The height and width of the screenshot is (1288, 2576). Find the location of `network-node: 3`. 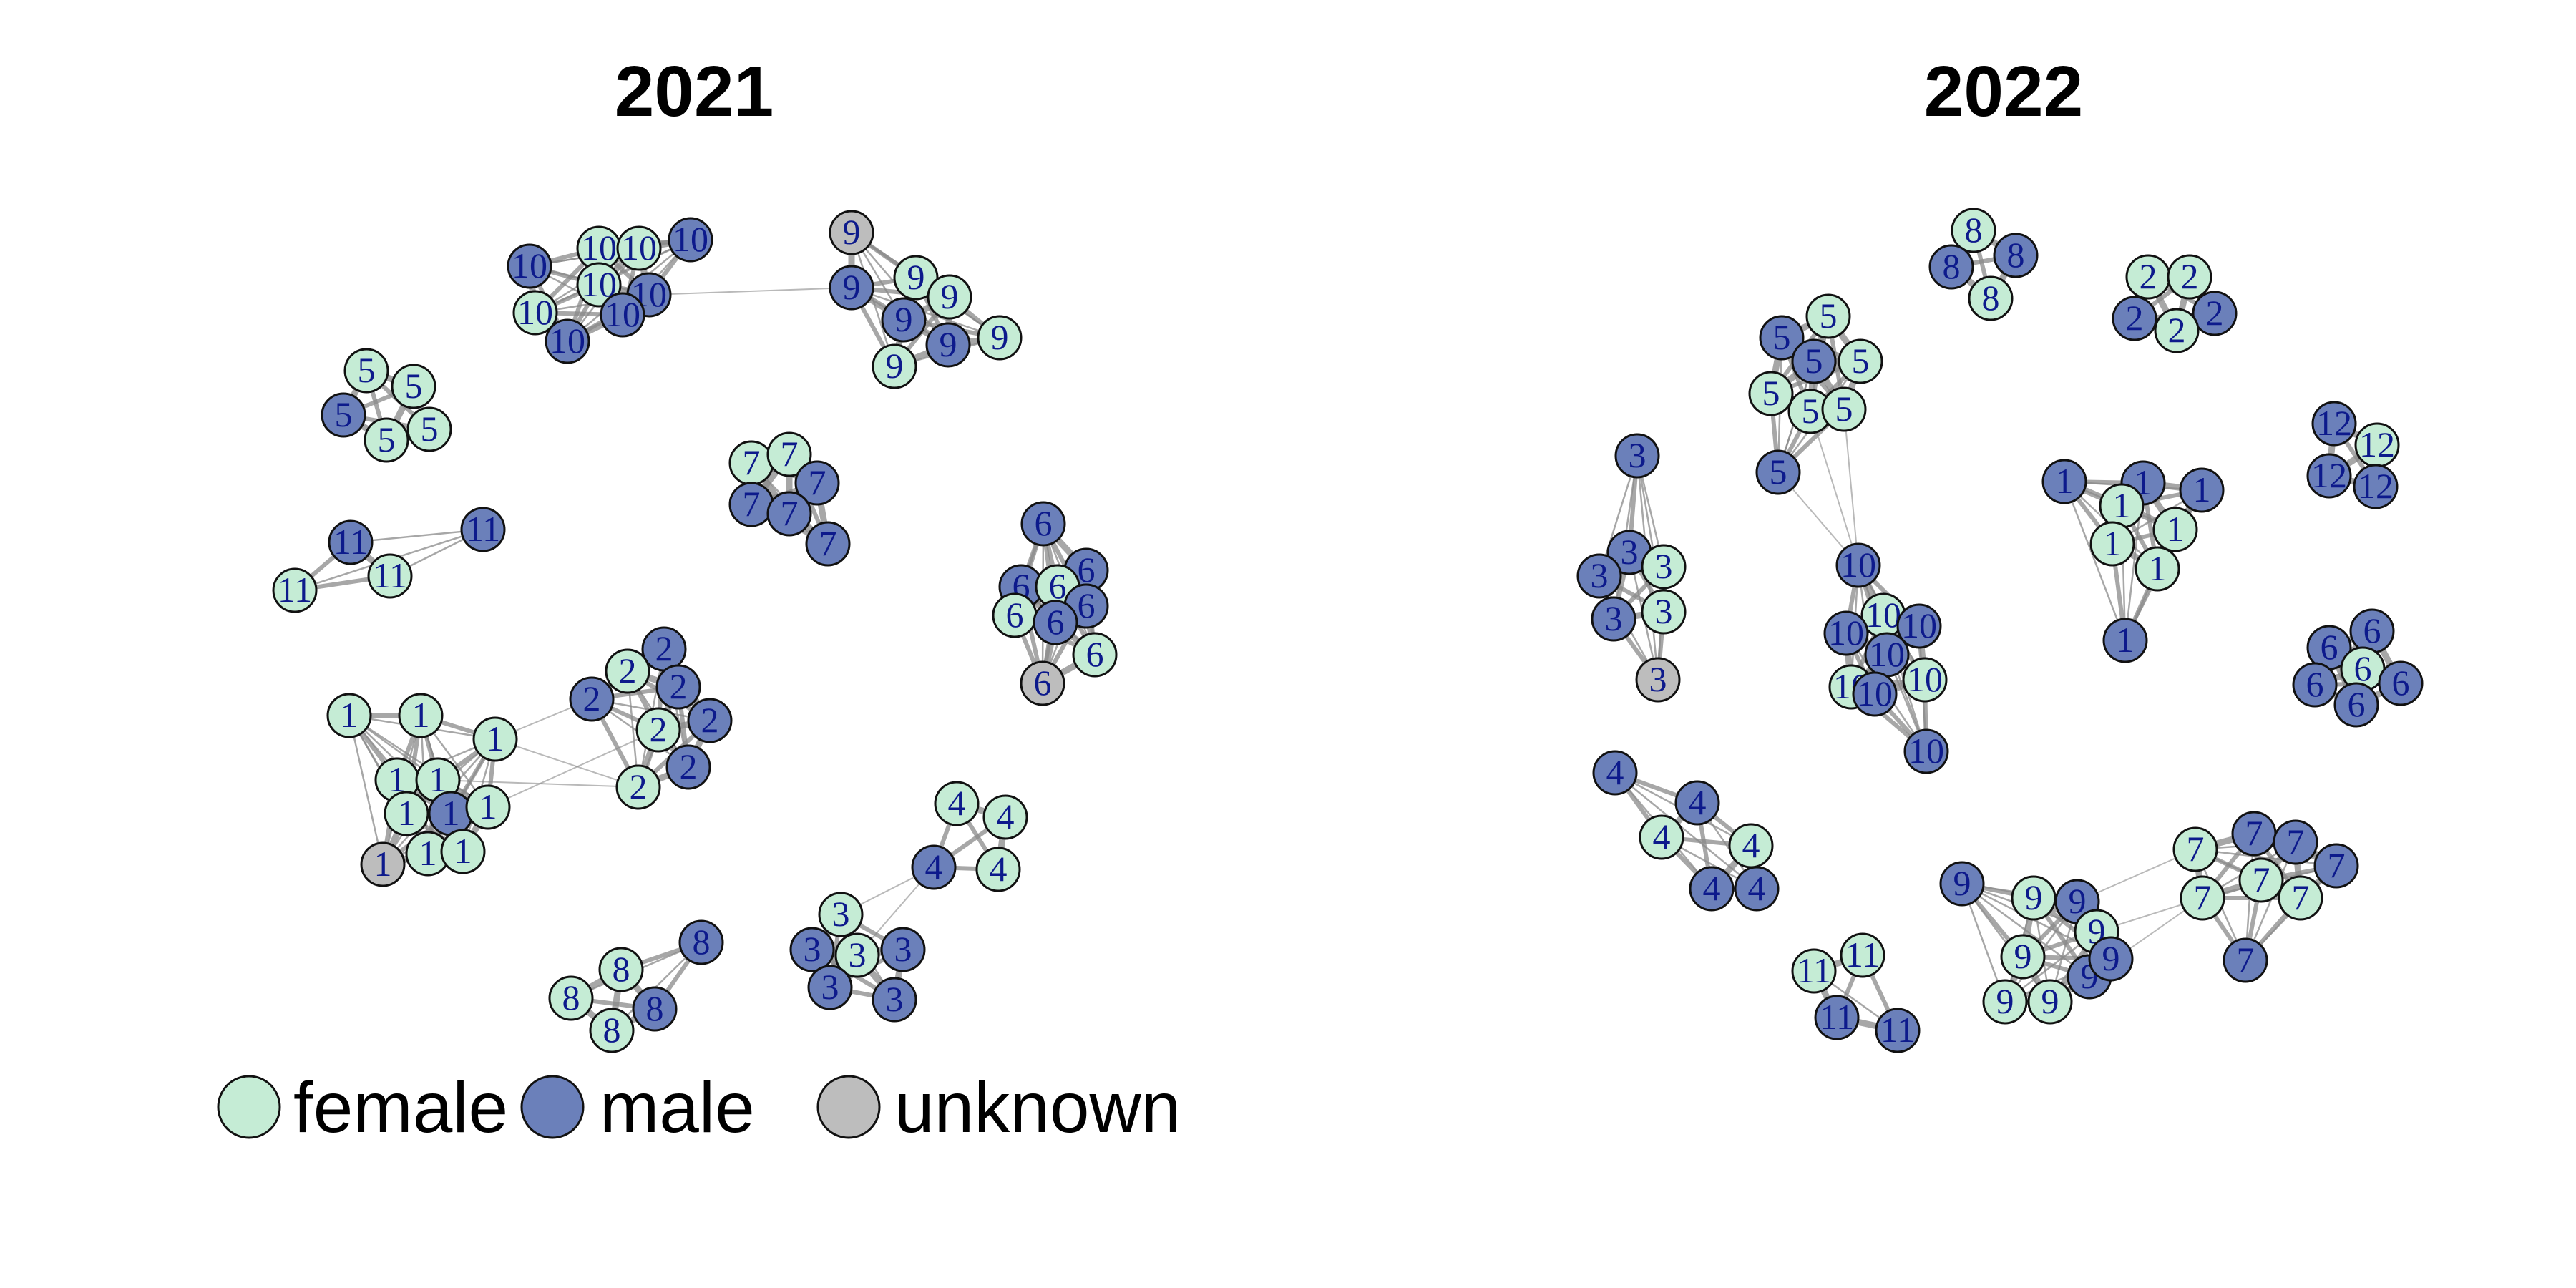

network-node: 3 is located at coordinates (812, 949).